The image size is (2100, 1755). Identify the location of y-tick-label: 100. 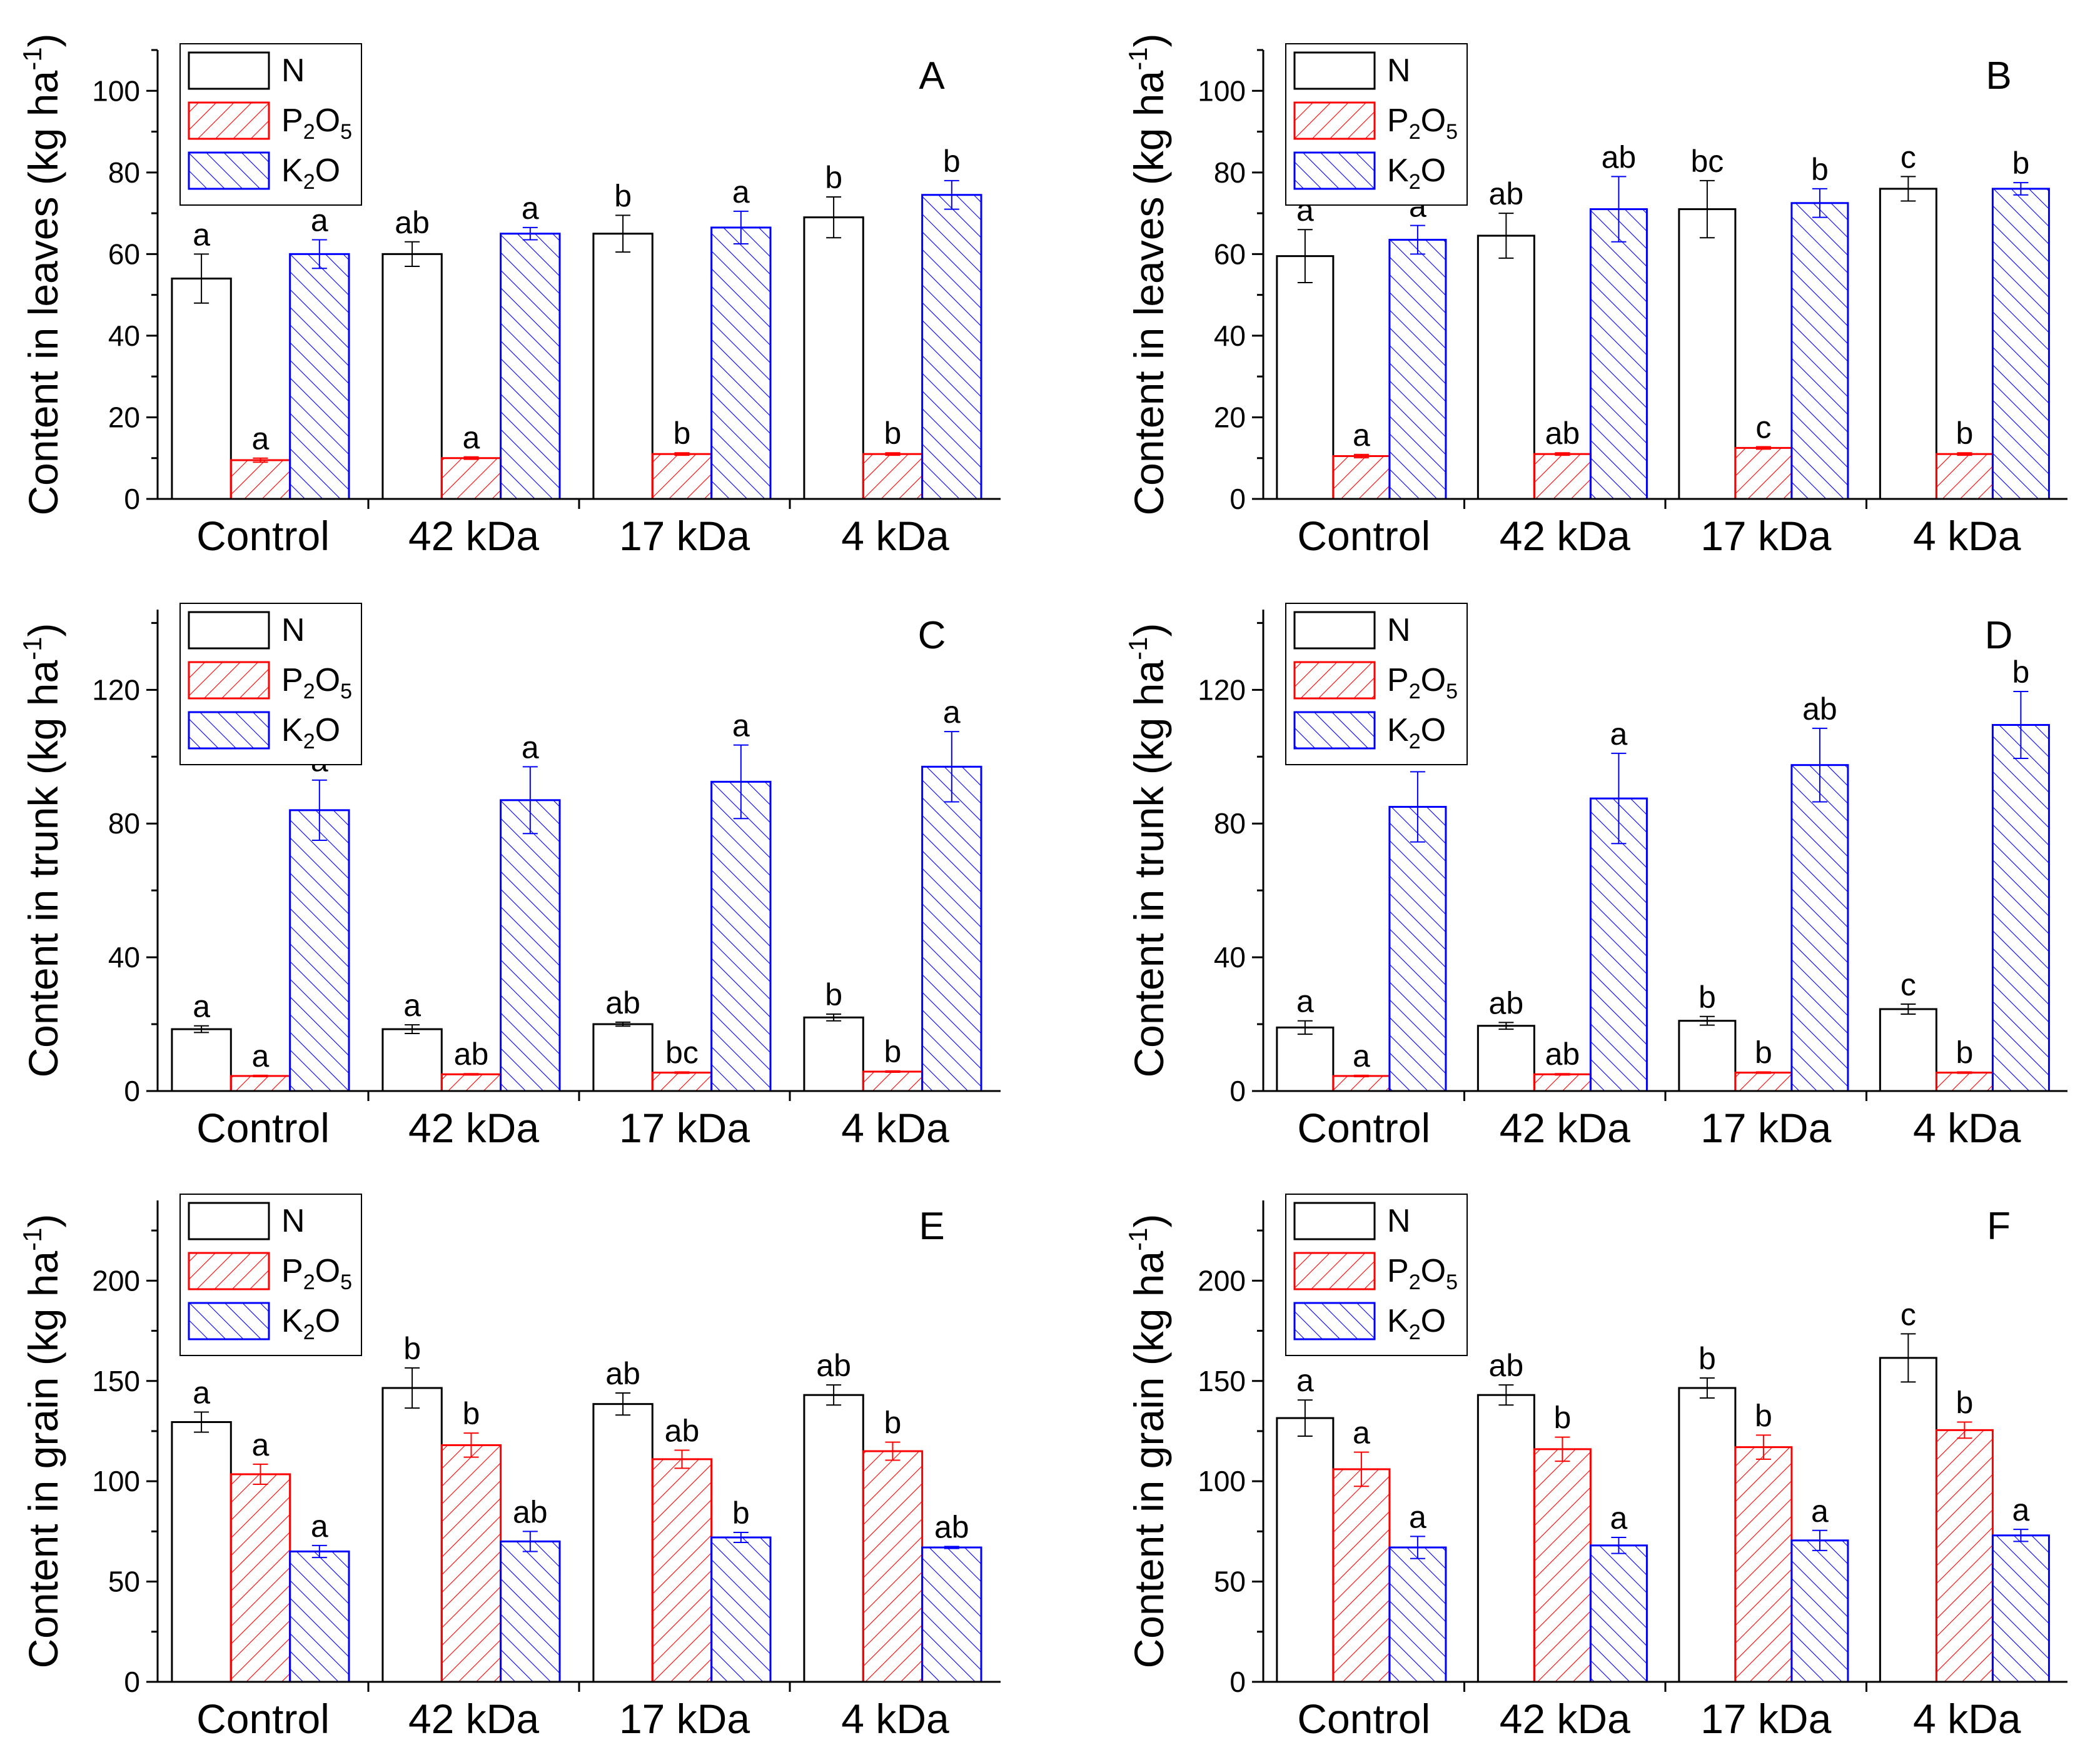
(116, 1481).